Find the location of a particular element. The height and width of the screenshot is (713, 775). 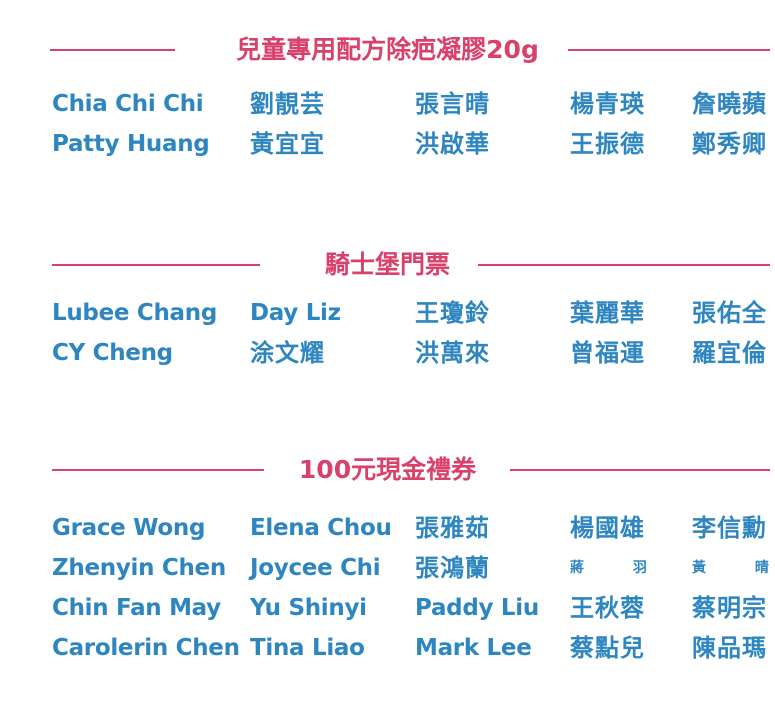

section-3-rule-right is located at coordinates (640, 470).